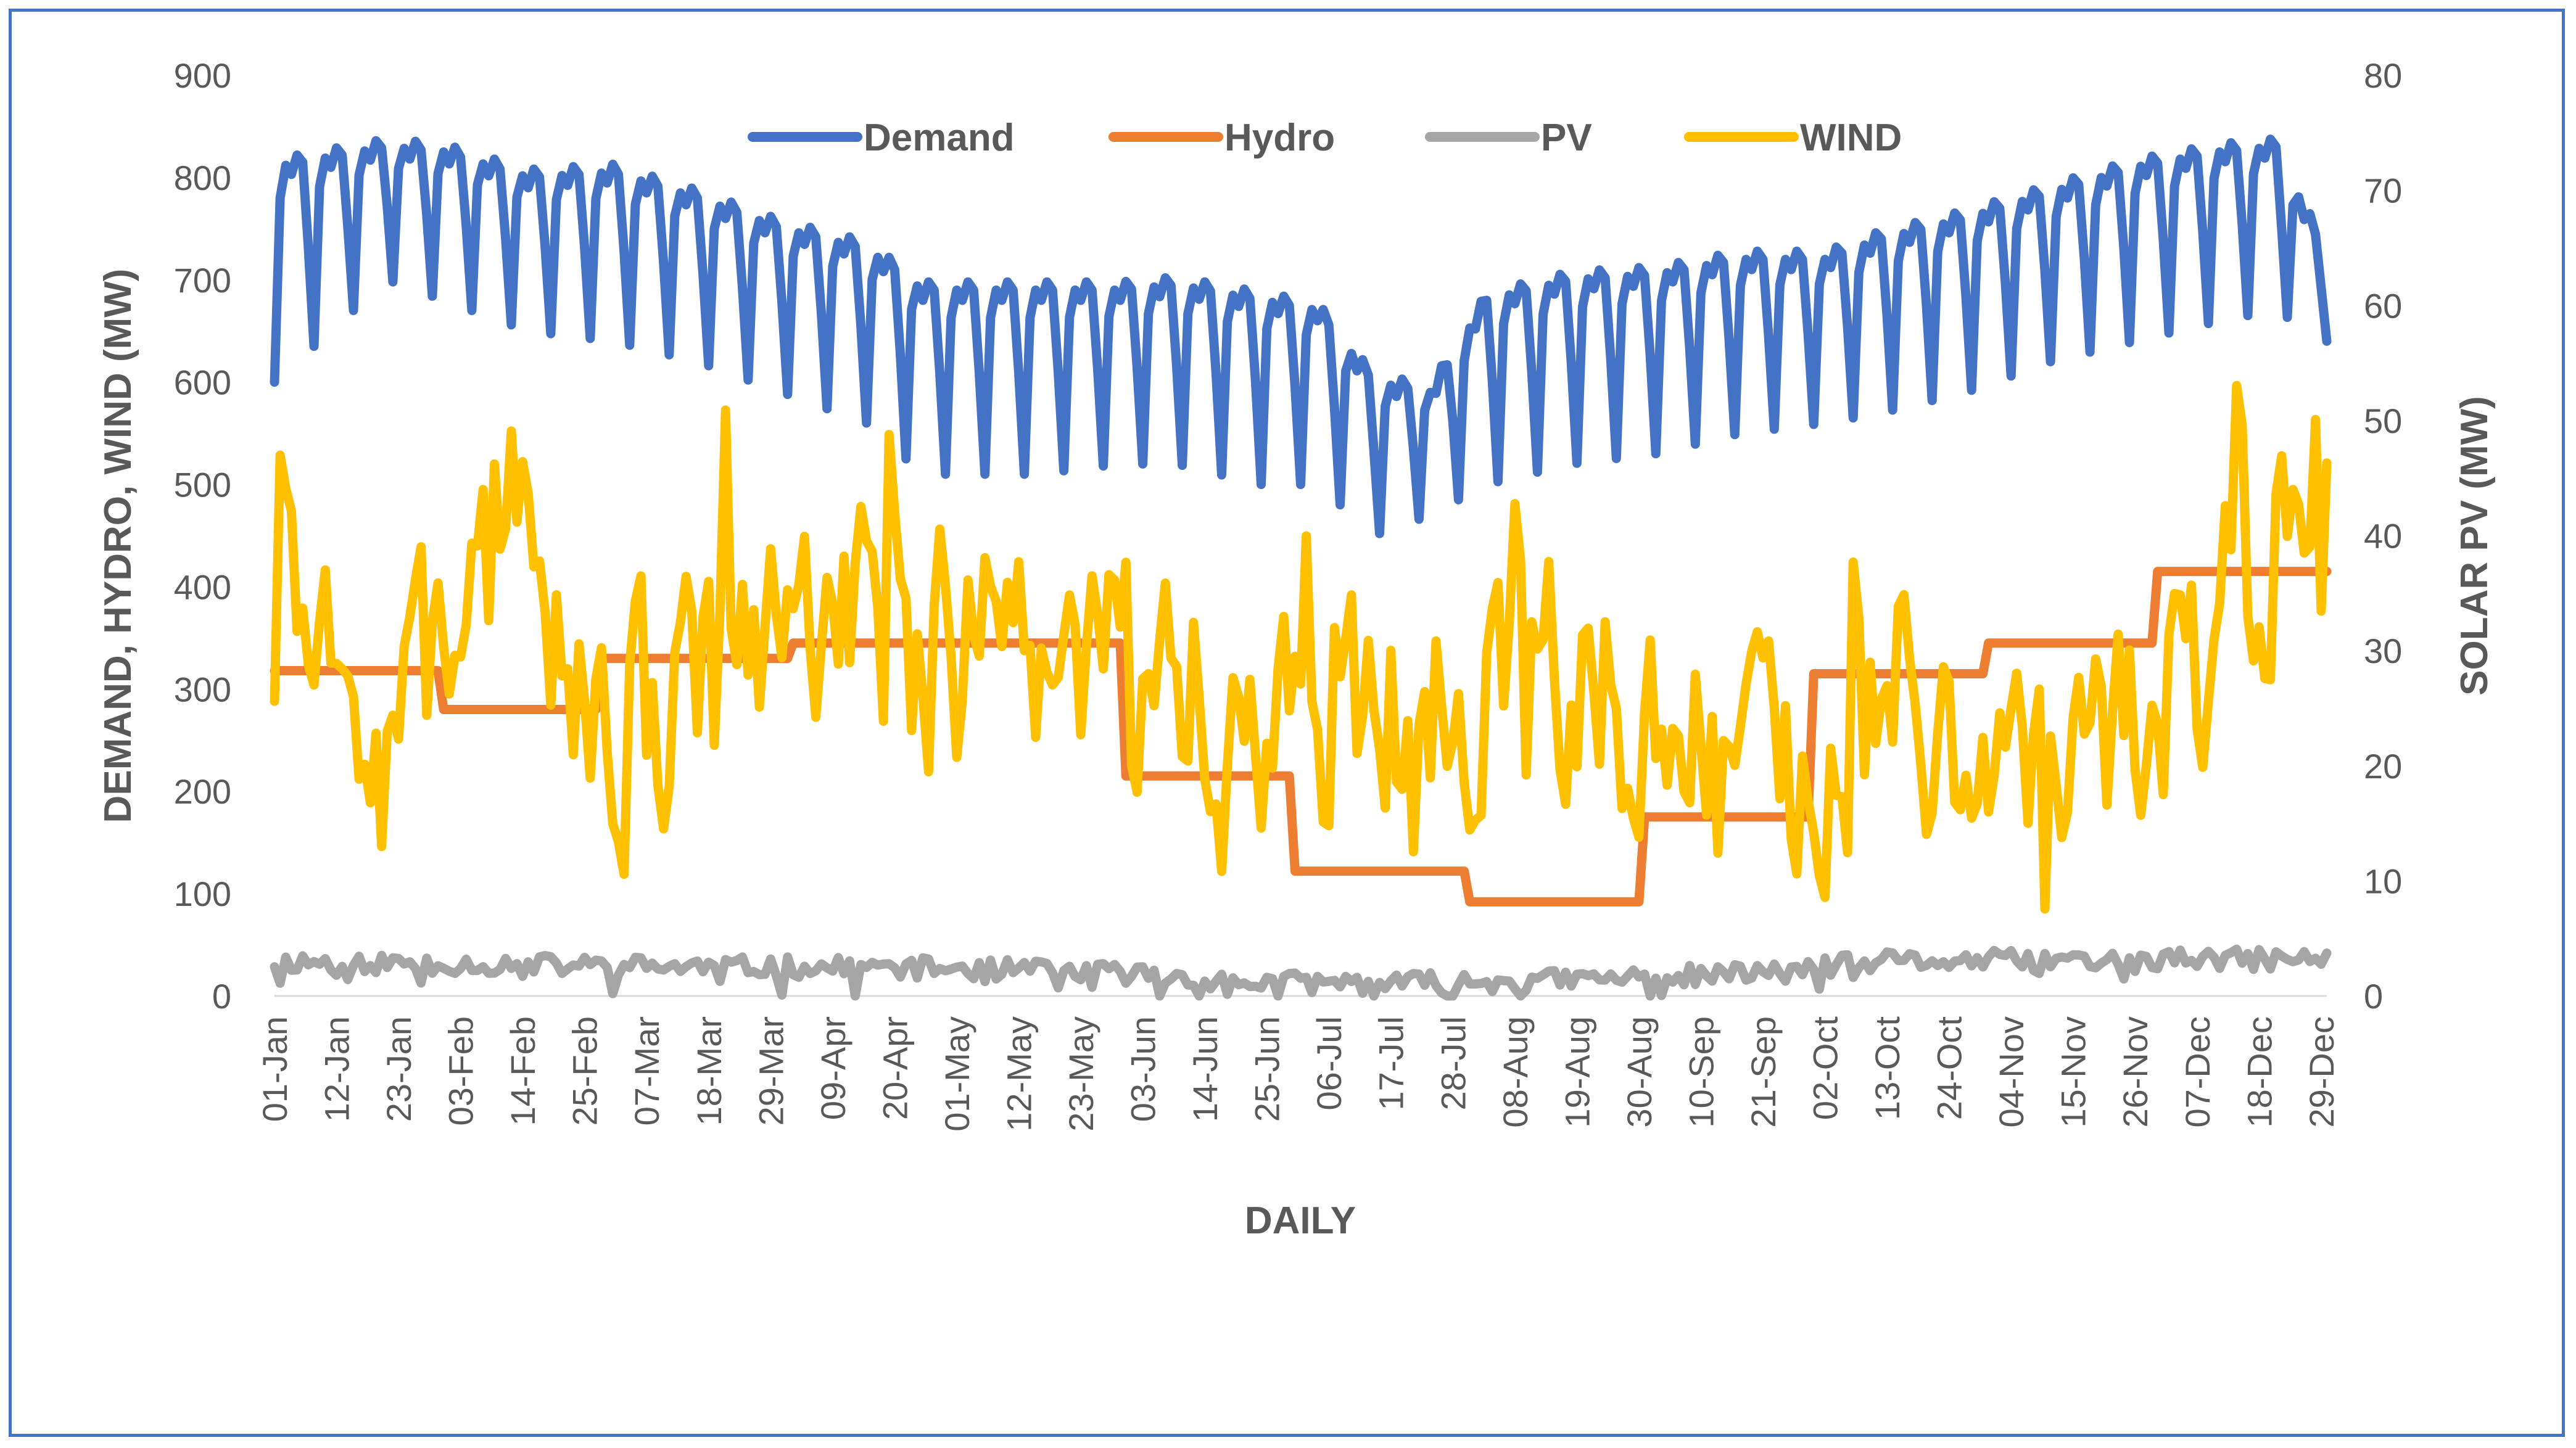  I want to click on y-tick-label: 900, so click(202, 75).